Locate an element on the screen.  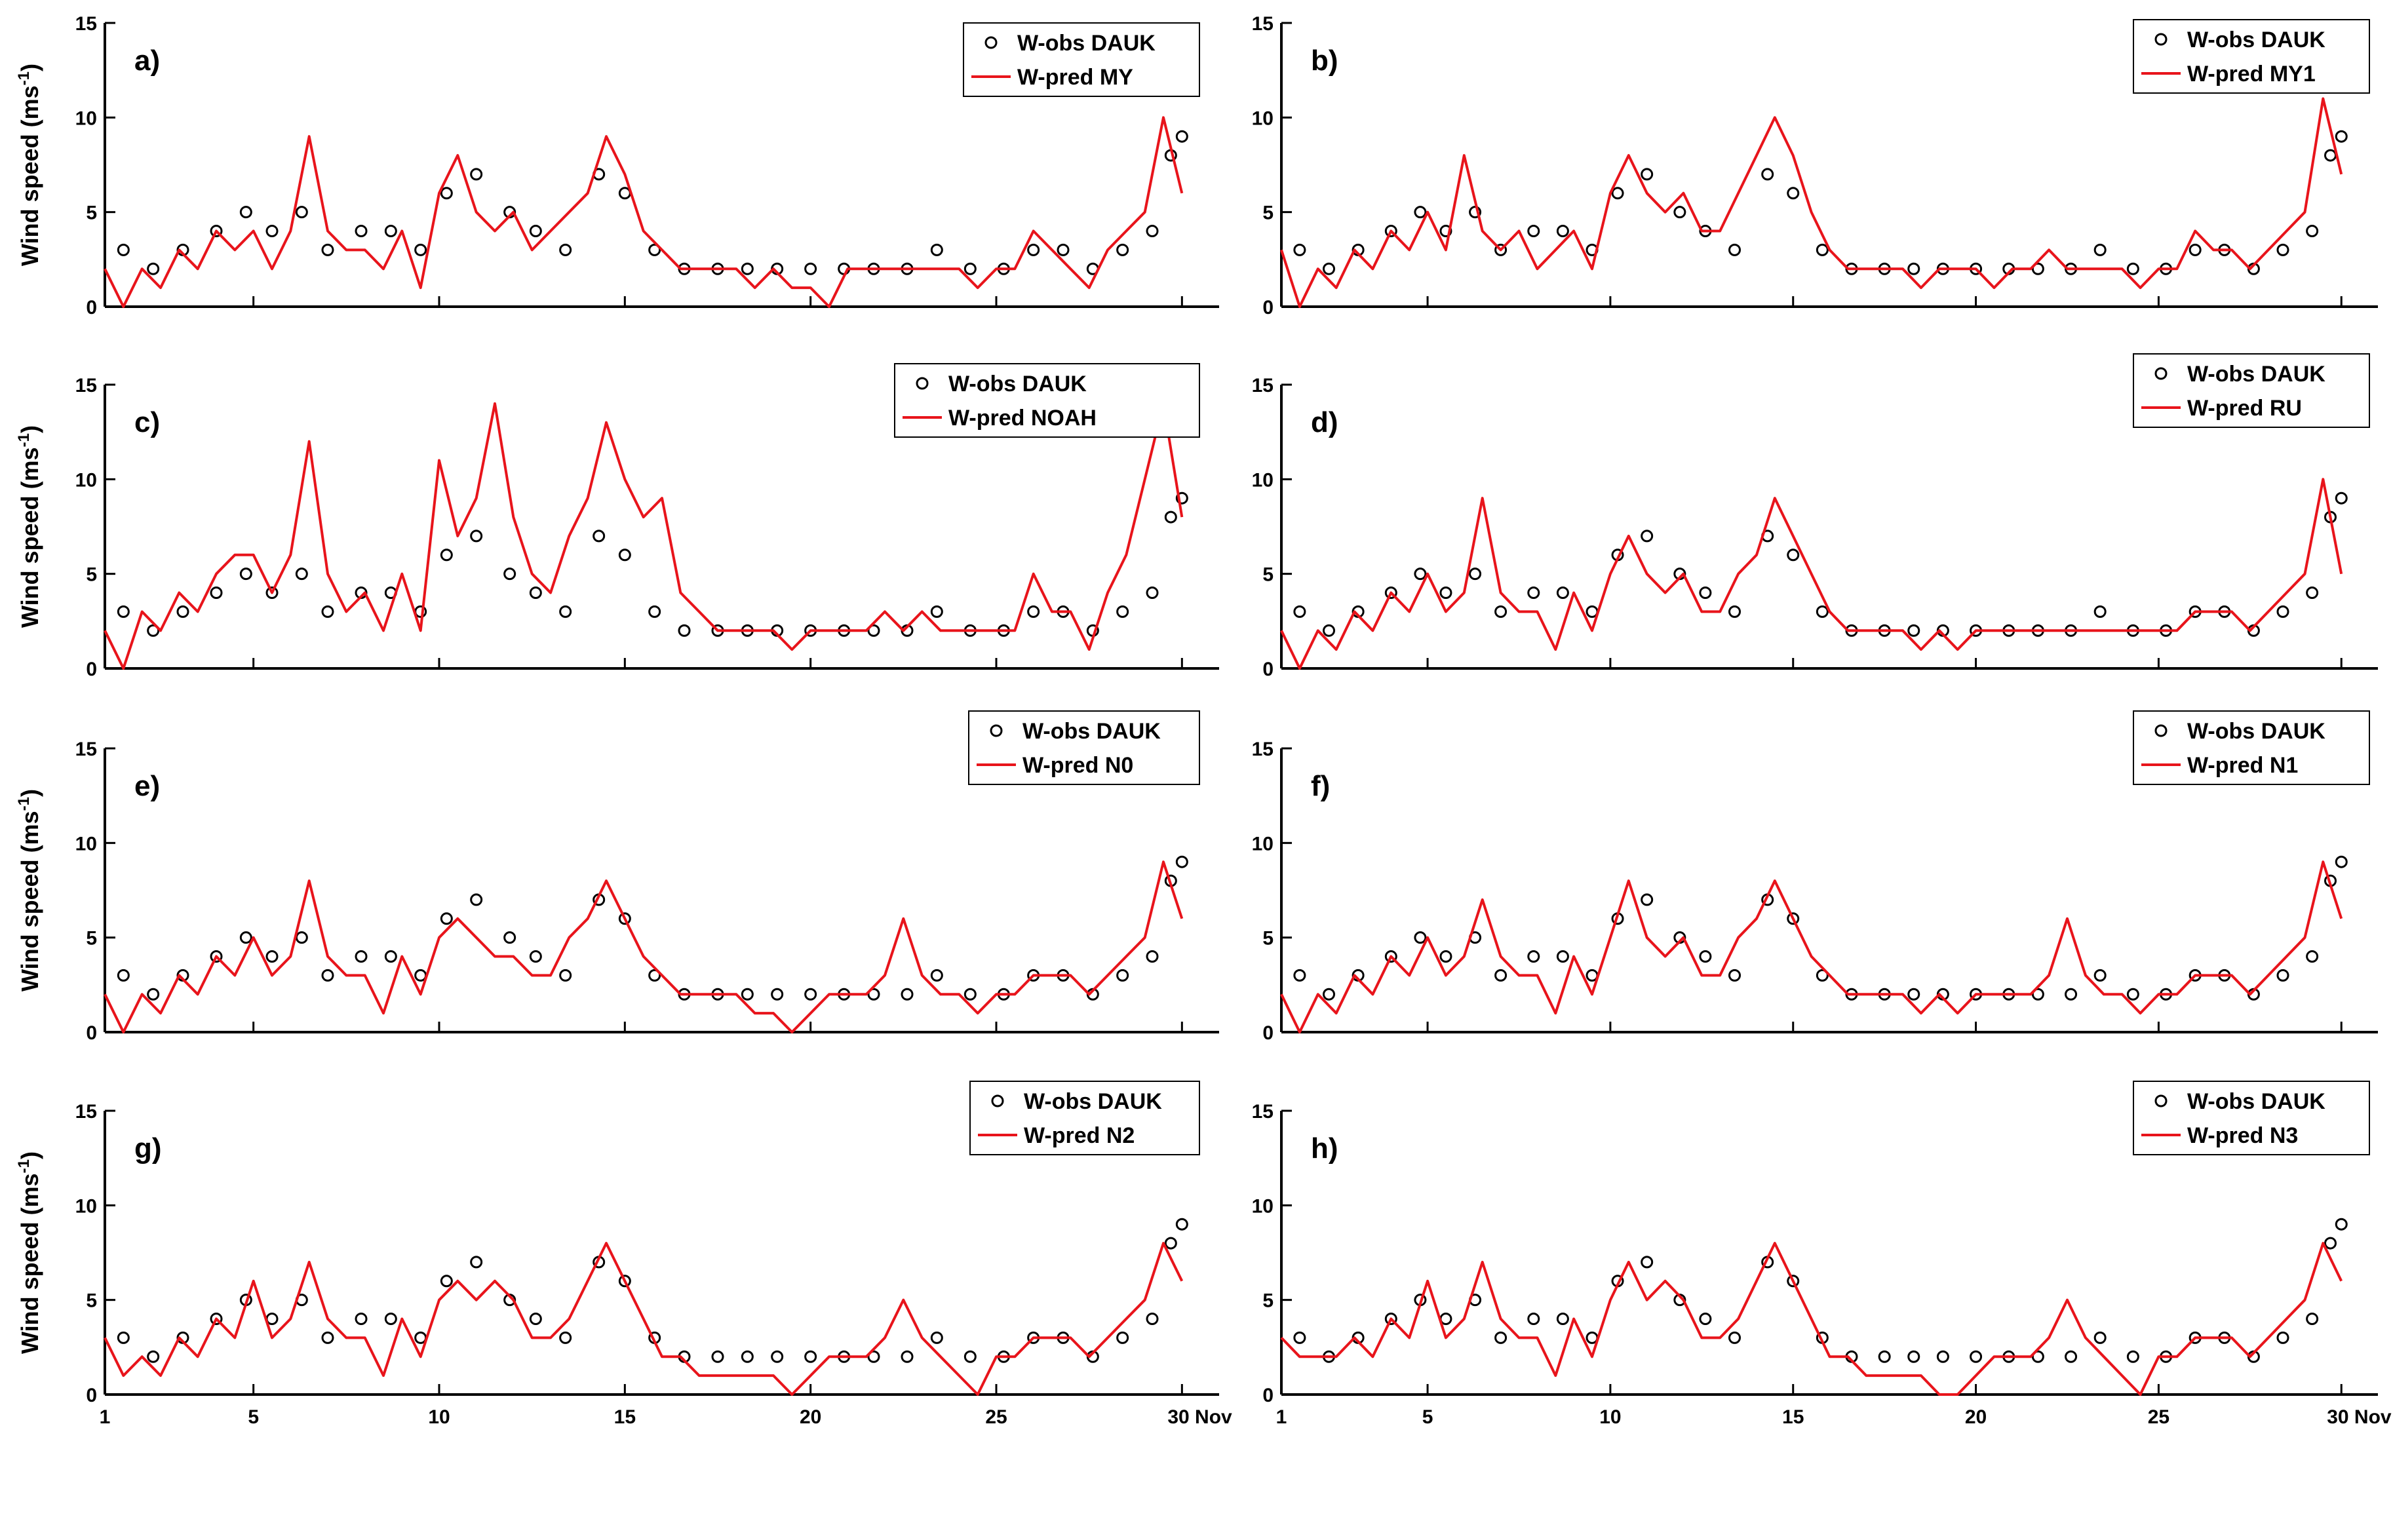
x-tick-label: 15 is located at coordinates (625, 1417).